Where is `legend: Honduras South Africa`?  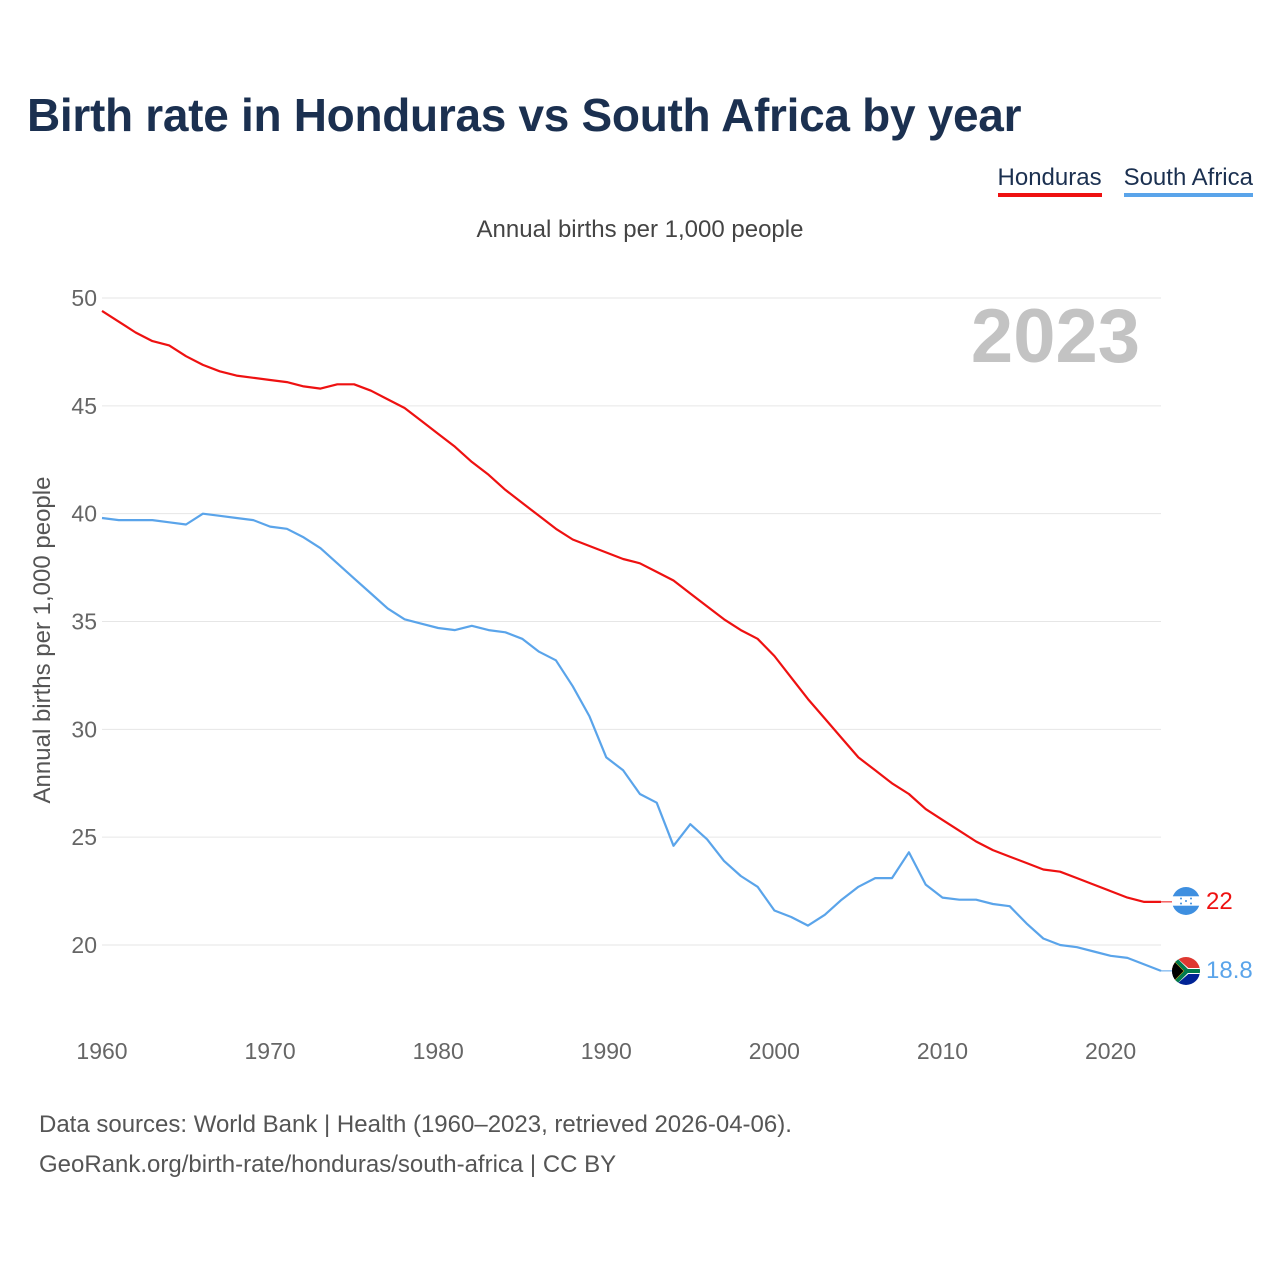 legend: Honduras South Africa is located at coordinates (1125, 180).